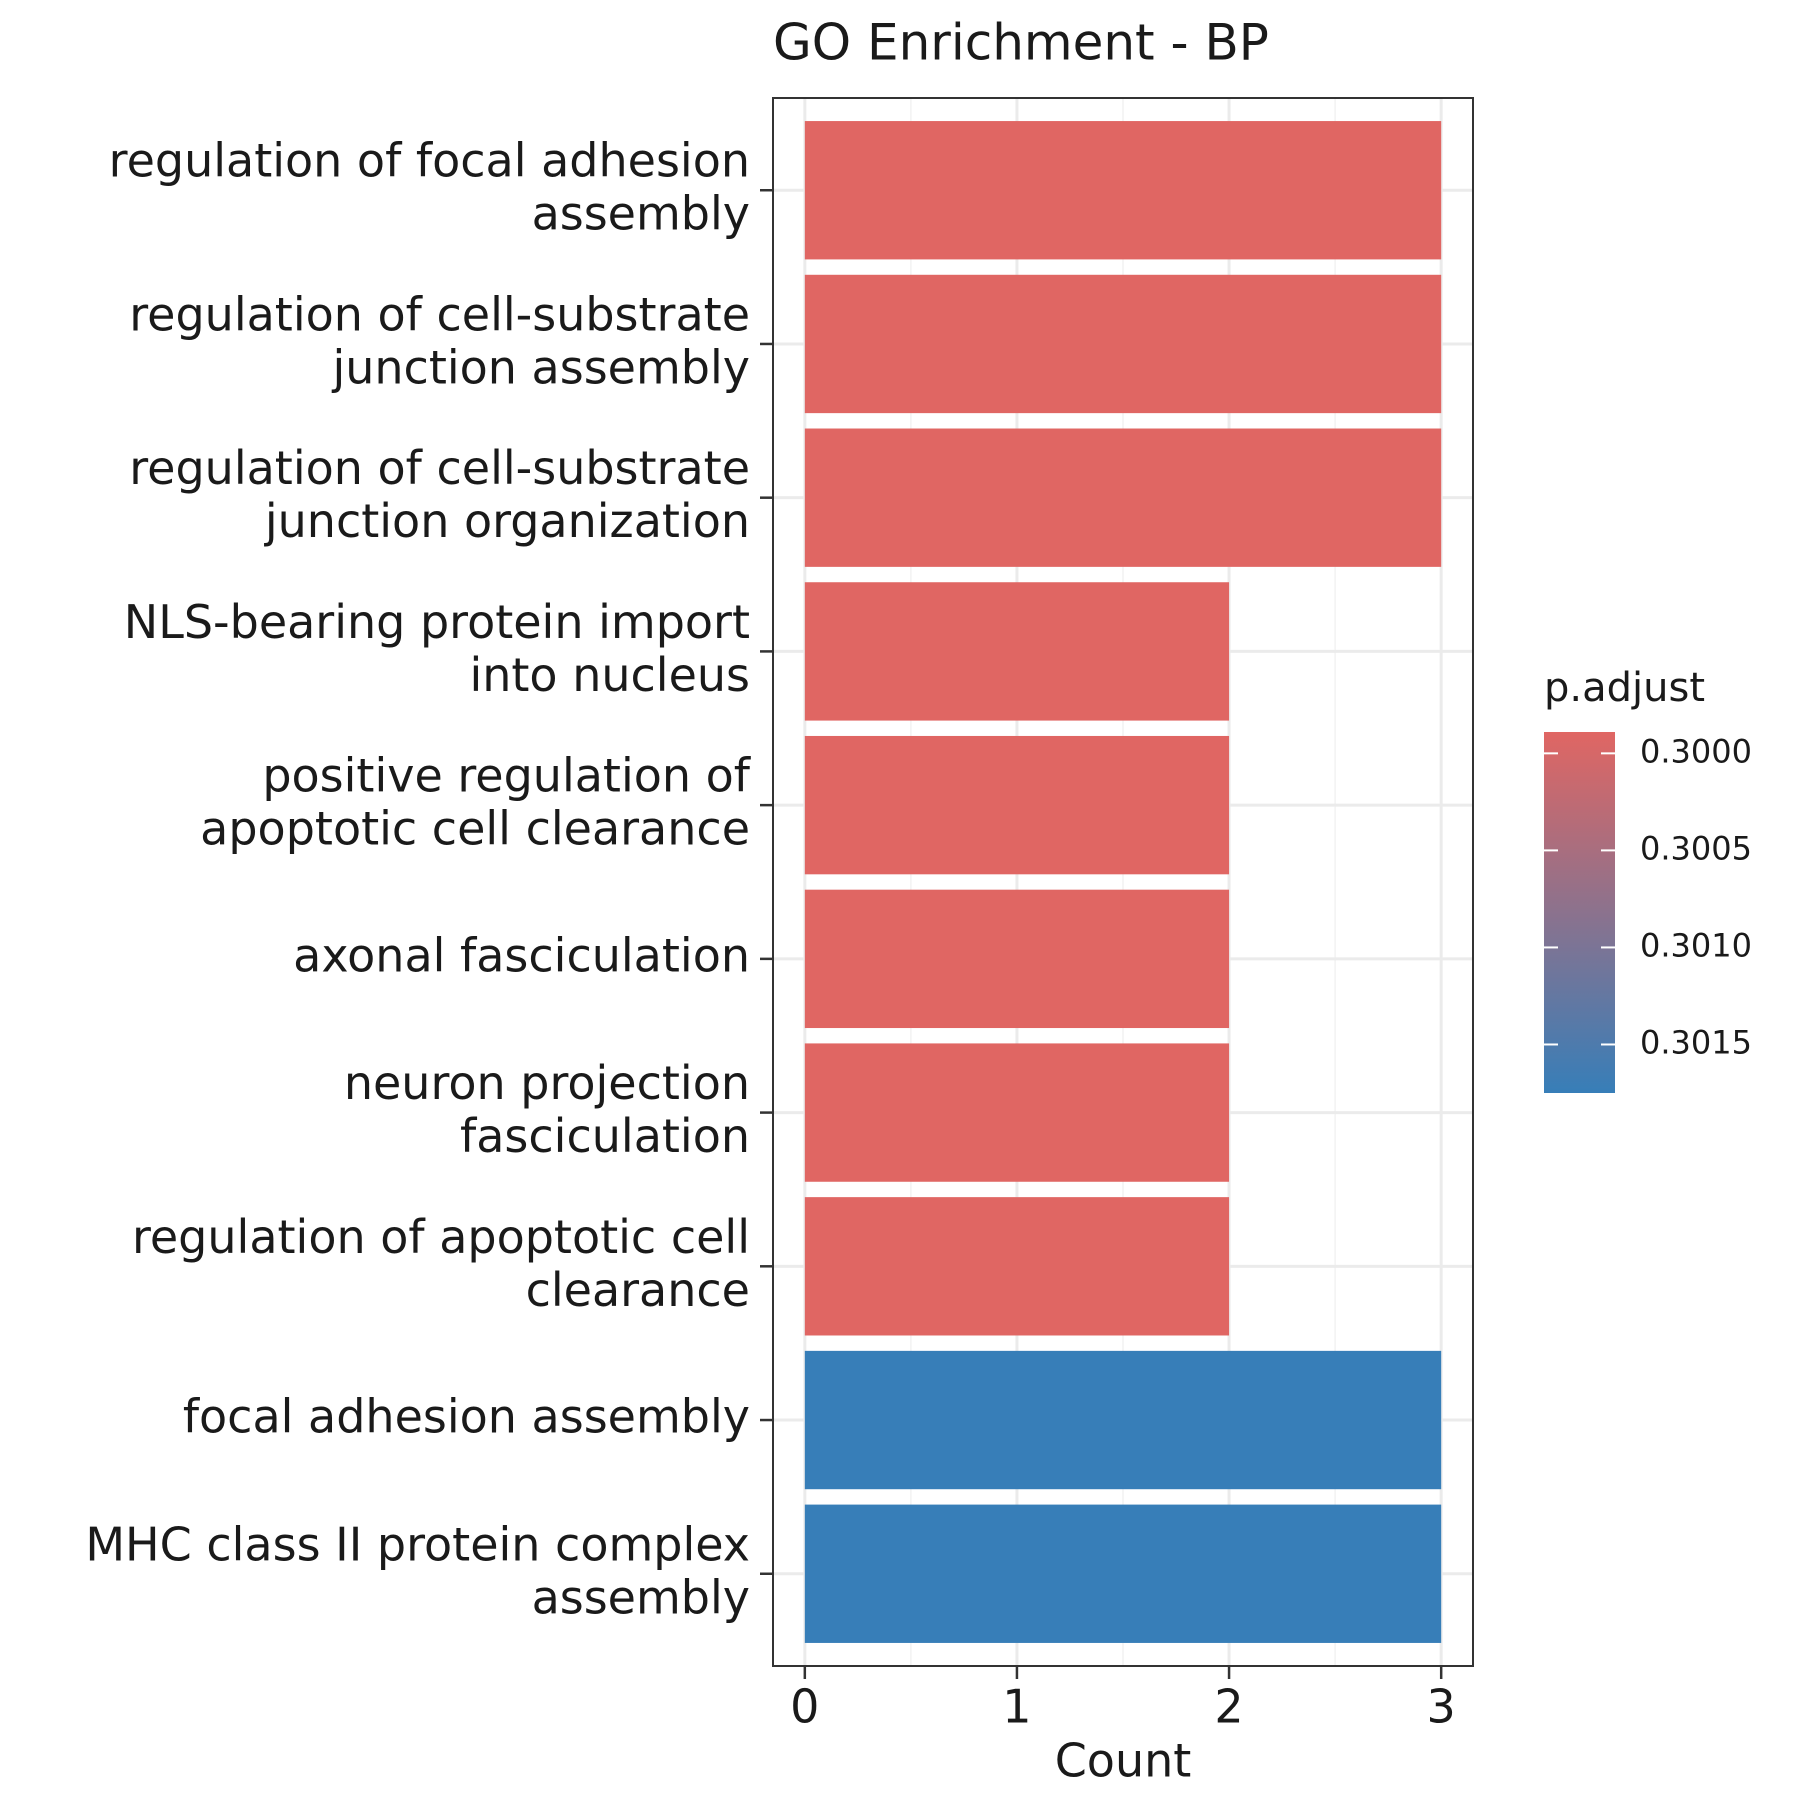 This screenshot has width=1800, height=1800. I want to click on colorbar, so click(1579, 912).